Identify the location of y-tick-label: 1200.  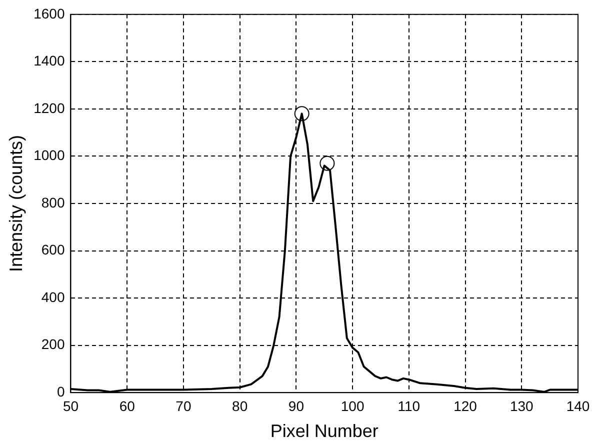
(49, 108).